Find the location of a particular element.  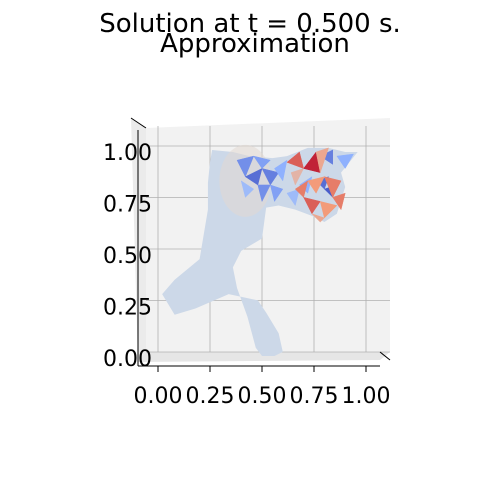

floor-pane is located at coordinates (264, 357).